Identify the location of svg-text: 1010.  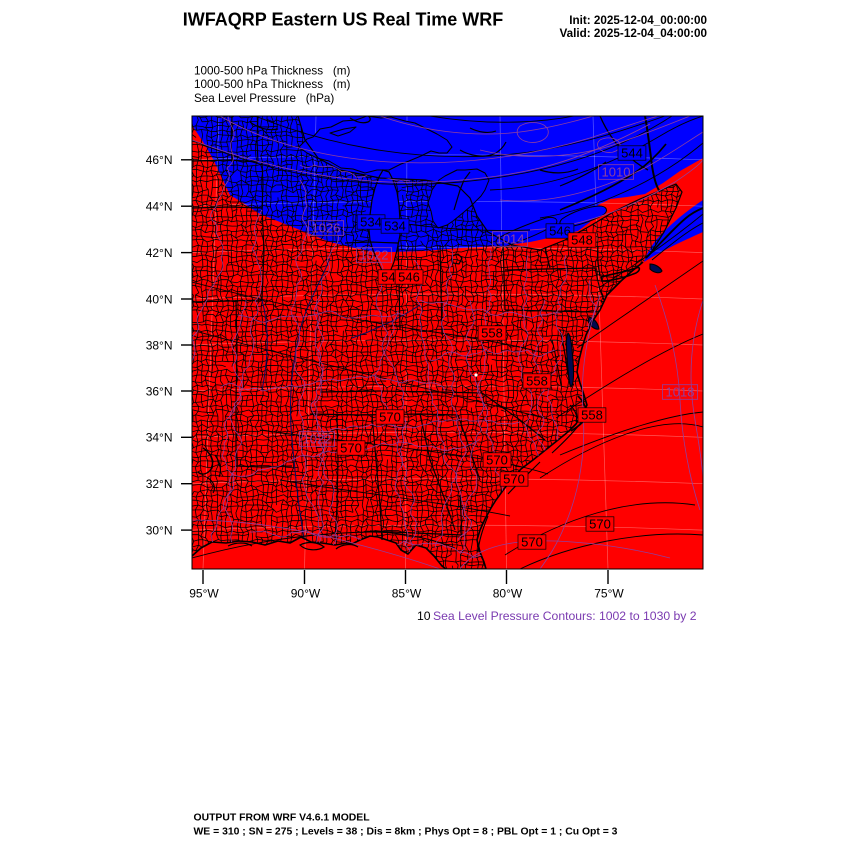
(616, 172).